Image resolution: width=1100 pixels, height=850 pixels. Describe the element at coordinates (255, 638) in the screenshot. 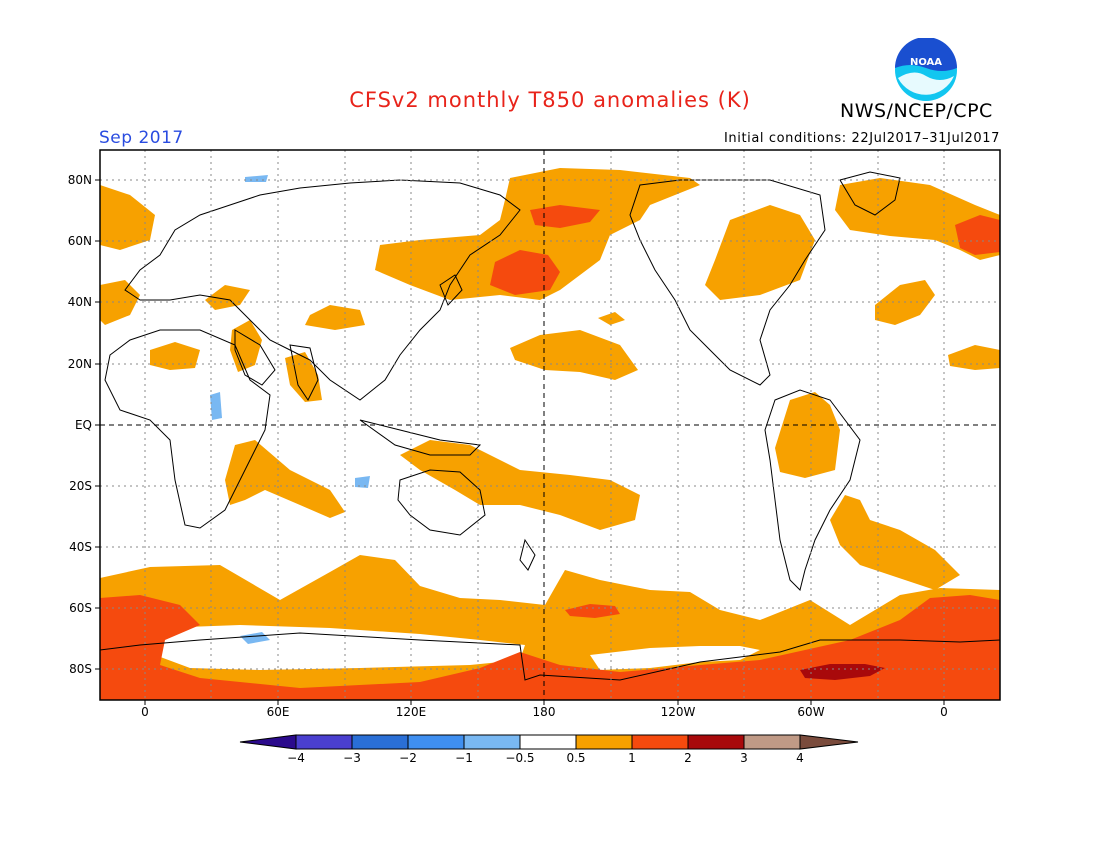

I see `anomaly-region-antarctic-cold` at that location.